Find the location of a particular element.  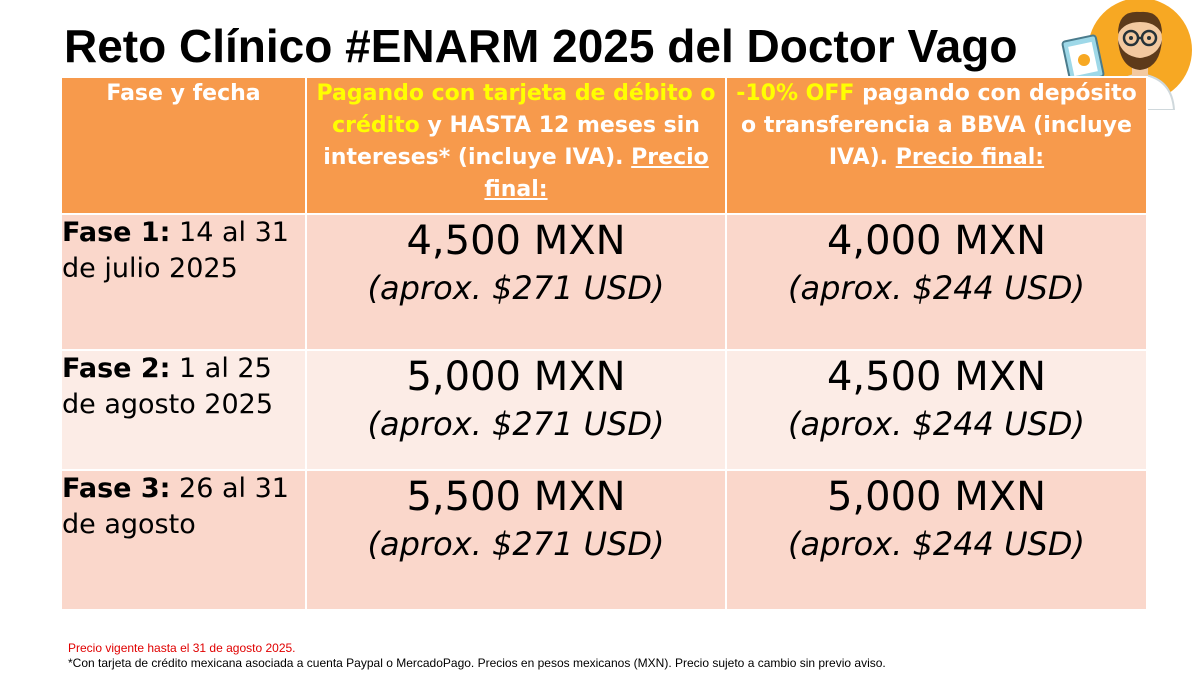

phase-cell: Fase 1: 14 al 31 de julio 2025 is located at coordinates (183, 282).